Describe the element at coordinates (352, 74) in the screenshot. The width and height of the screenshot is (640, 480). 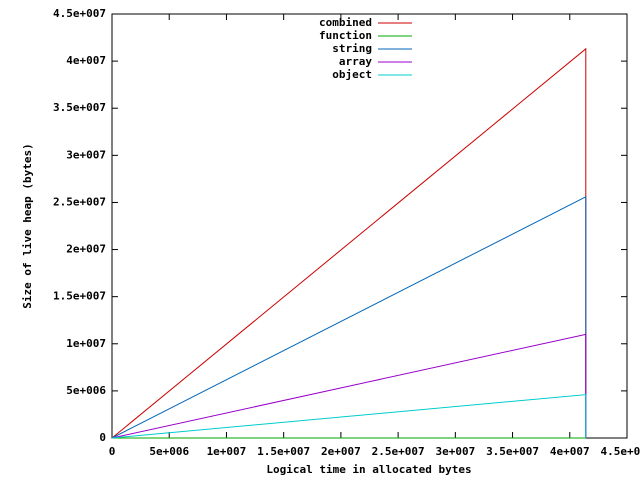
I see `legend-label: object` at that location.